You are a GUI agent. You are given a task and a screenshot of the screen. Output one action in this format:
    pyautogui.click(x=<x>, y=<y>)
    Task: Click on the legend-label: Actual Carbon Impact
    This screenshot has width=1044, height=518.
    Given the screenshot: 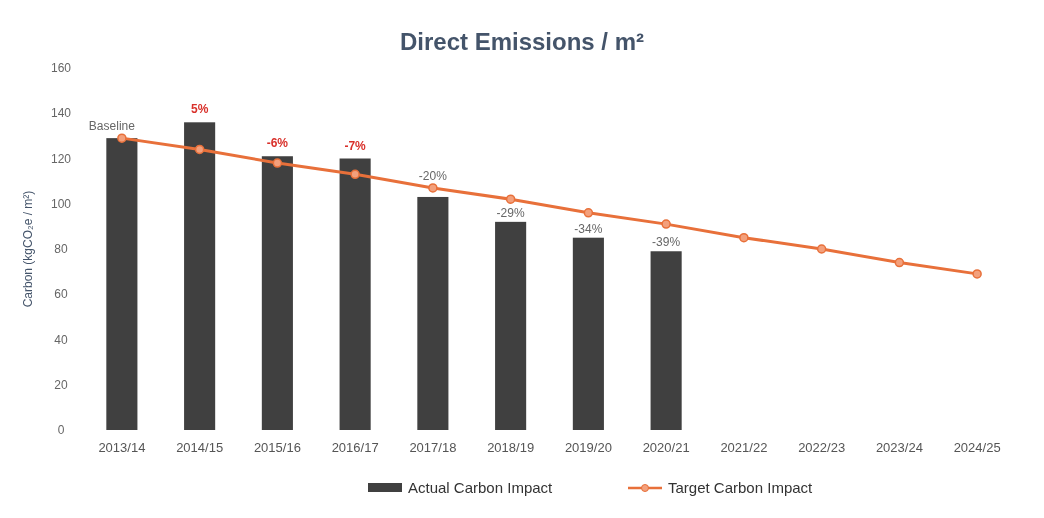 What is the action you would take?
    pyautogui.click(x=481, y=487)
    